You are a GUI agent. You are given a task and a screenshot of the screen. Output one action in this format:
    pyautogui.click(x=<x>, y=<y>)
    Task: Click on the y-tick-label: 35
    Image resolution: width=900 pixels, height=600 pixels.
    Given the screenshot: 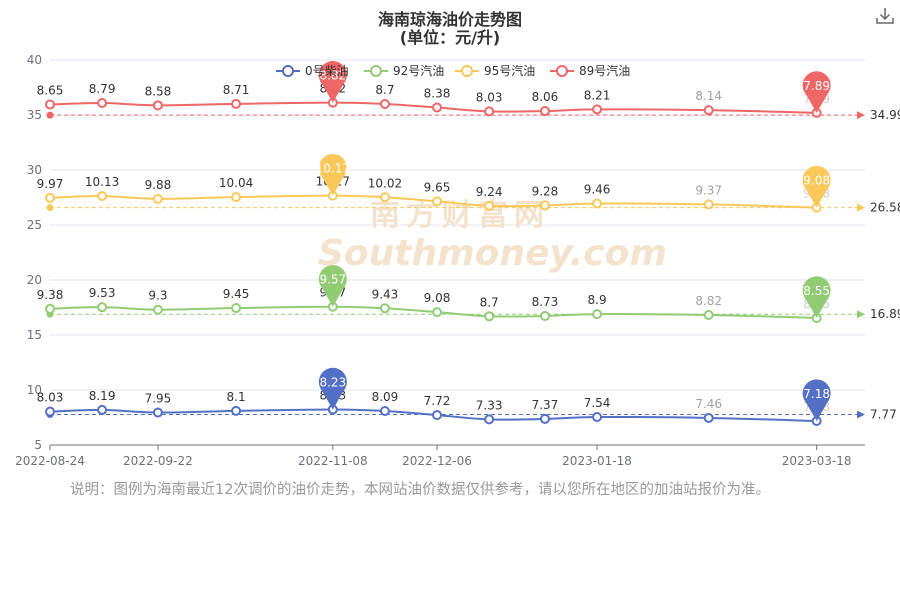 What is the action you would take?
    pyautogui.click(x=34, y=115)
    